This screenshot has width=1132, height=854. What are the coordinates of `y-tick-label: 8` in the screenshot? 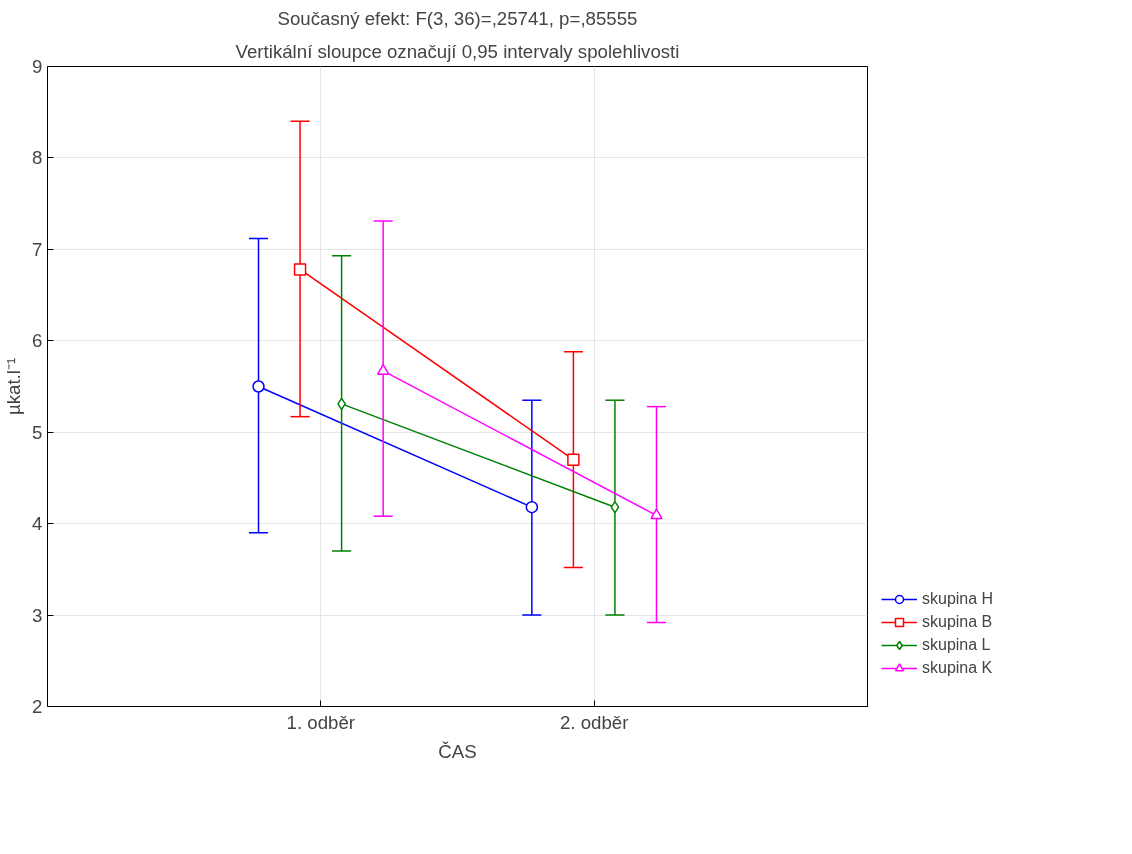 It's located at (37, 158).